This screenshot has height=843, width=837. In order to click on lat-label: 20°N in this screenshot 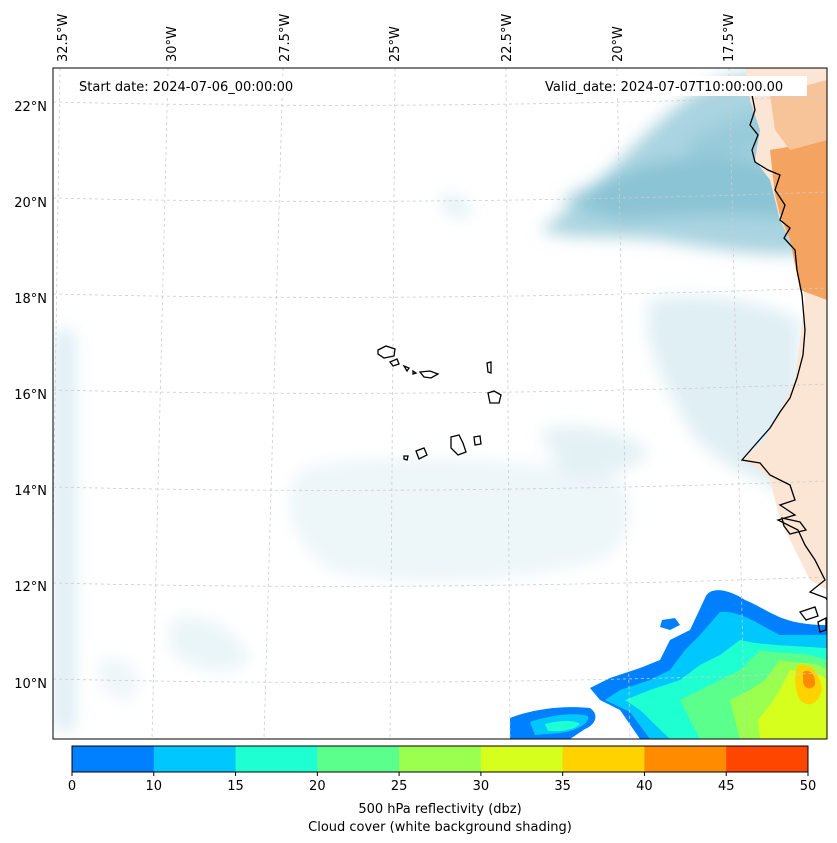, I will do `click(30, 203)`.